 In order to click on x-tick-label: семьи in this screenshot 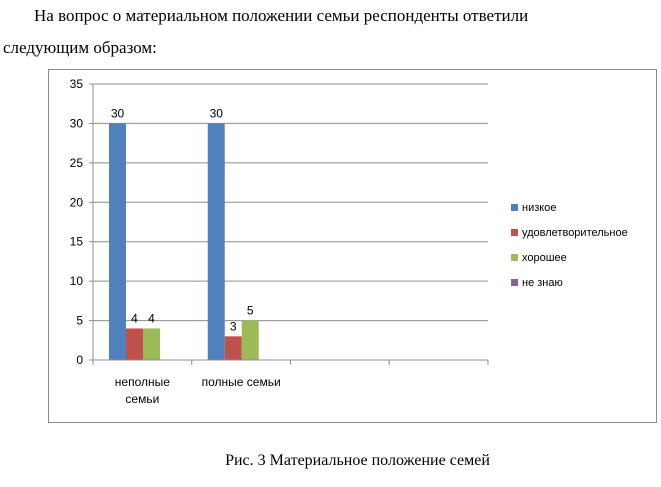, I will do `click(142, 399)`.